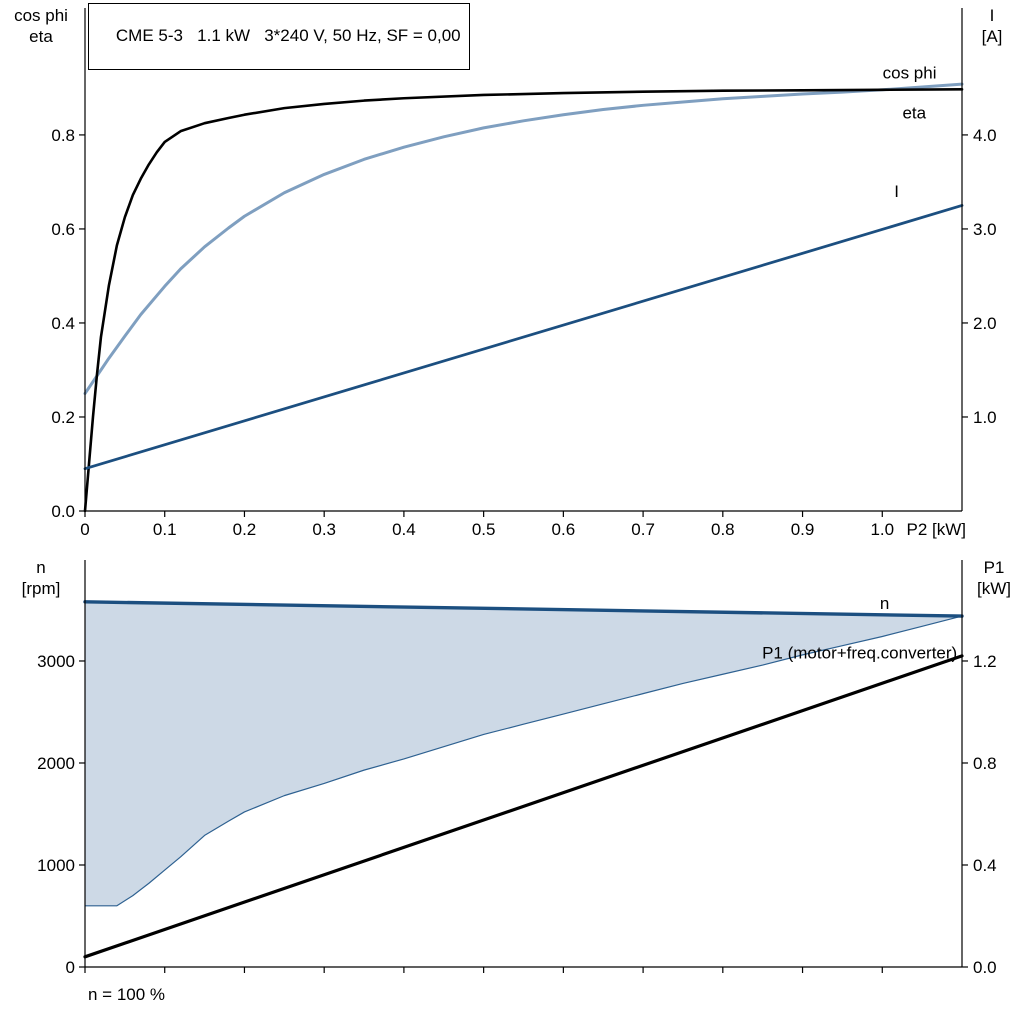 The image size is (1024, 1024). Describe the element at coordinates (63, 417) in the screenshot. I see `y-left-tick-label: 0.2` at that location.